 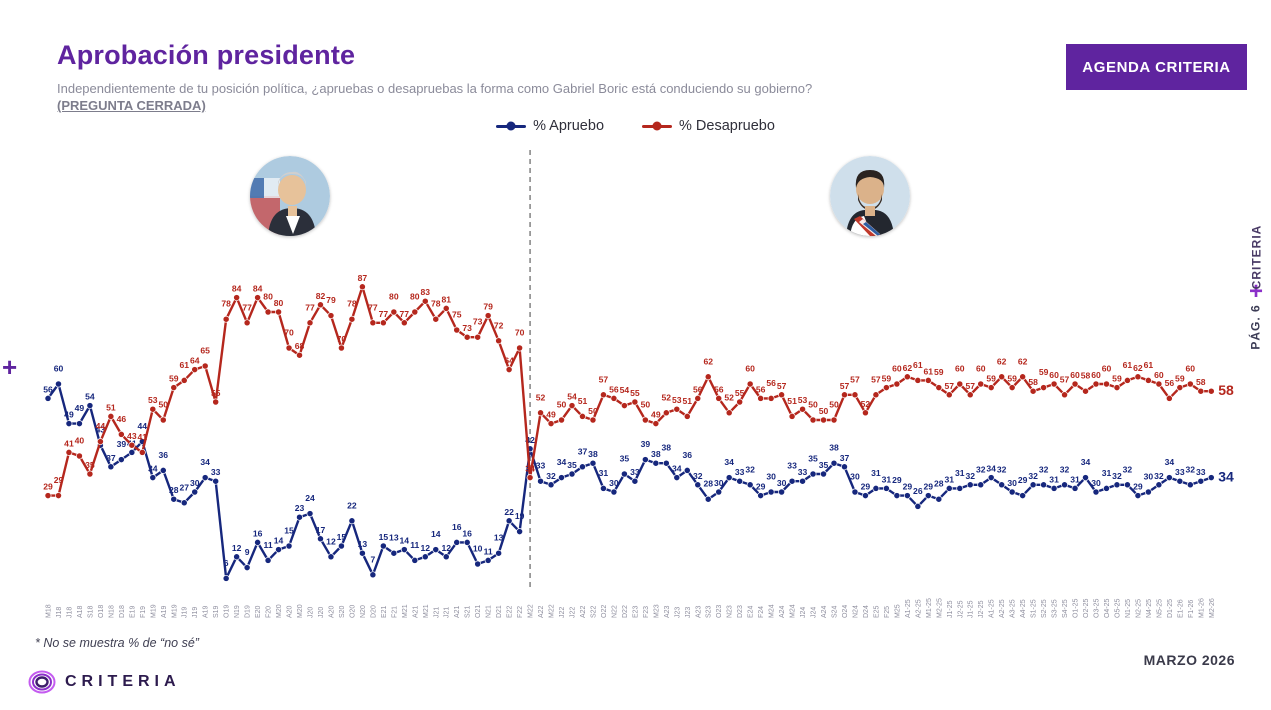 What do you see at coordinates (123, 681) in the screenshot?
I see `criteria-logo-text: CRITERIA` at bounding box center [123, 681].